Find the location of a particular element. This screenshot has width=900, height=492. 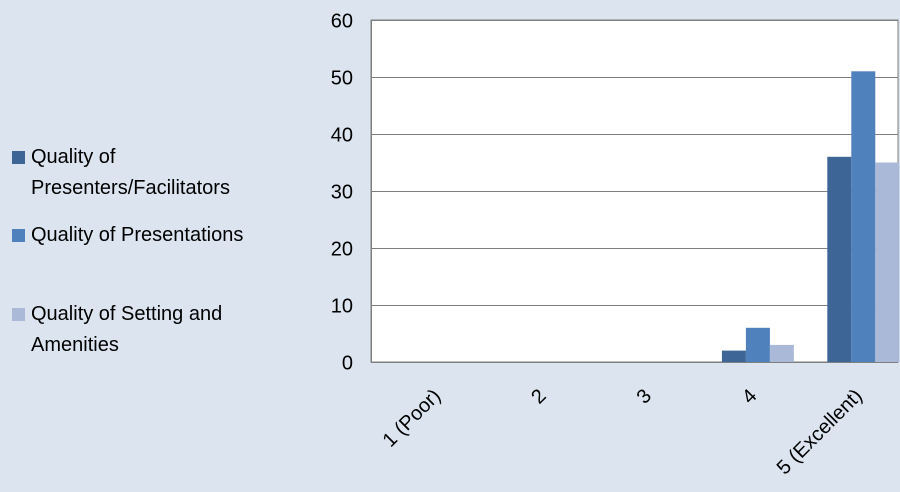

x-tick-label: 4 is located at coordinates (749, 396).